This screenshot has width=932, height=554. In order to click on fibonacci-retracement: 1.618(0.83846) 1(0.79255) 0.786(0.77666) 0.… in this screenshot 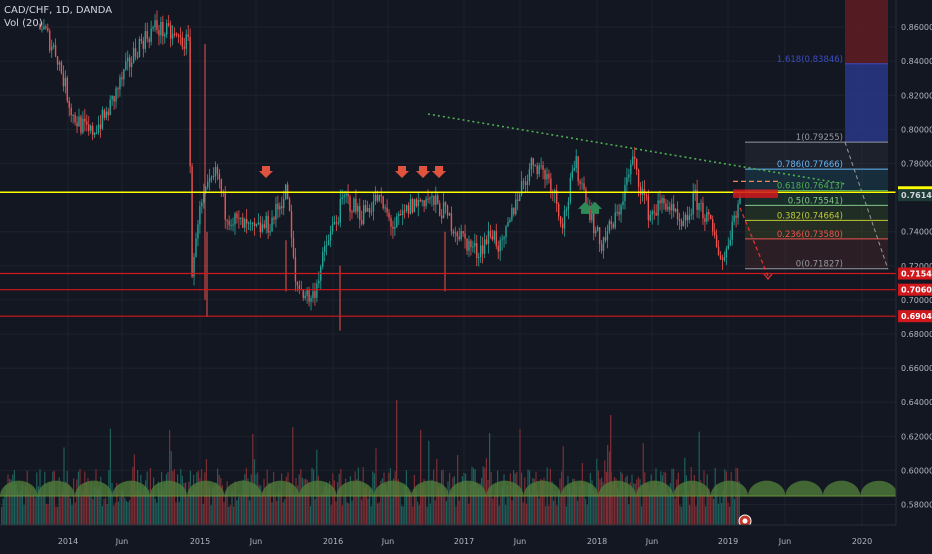, I will do `click(816, 135)`.